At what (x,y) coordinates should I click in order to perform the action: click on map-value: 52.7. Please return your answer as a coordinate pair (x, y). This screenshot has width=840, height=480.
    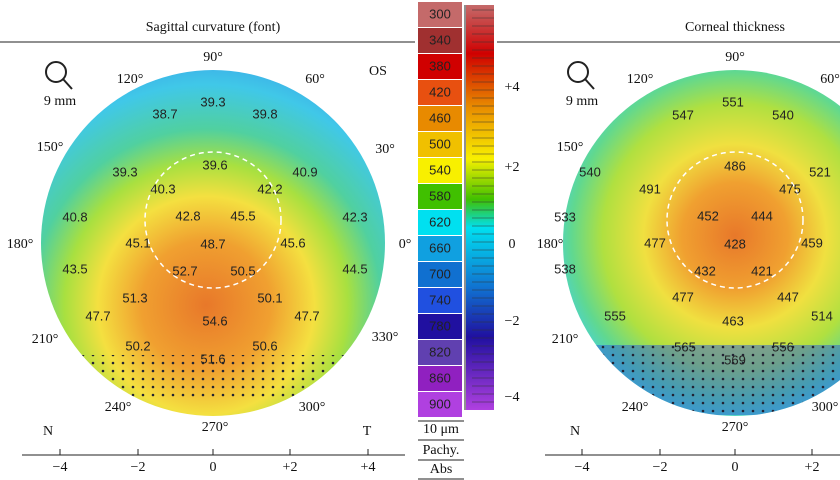
    Looking at the image, I should click on (184, 270).